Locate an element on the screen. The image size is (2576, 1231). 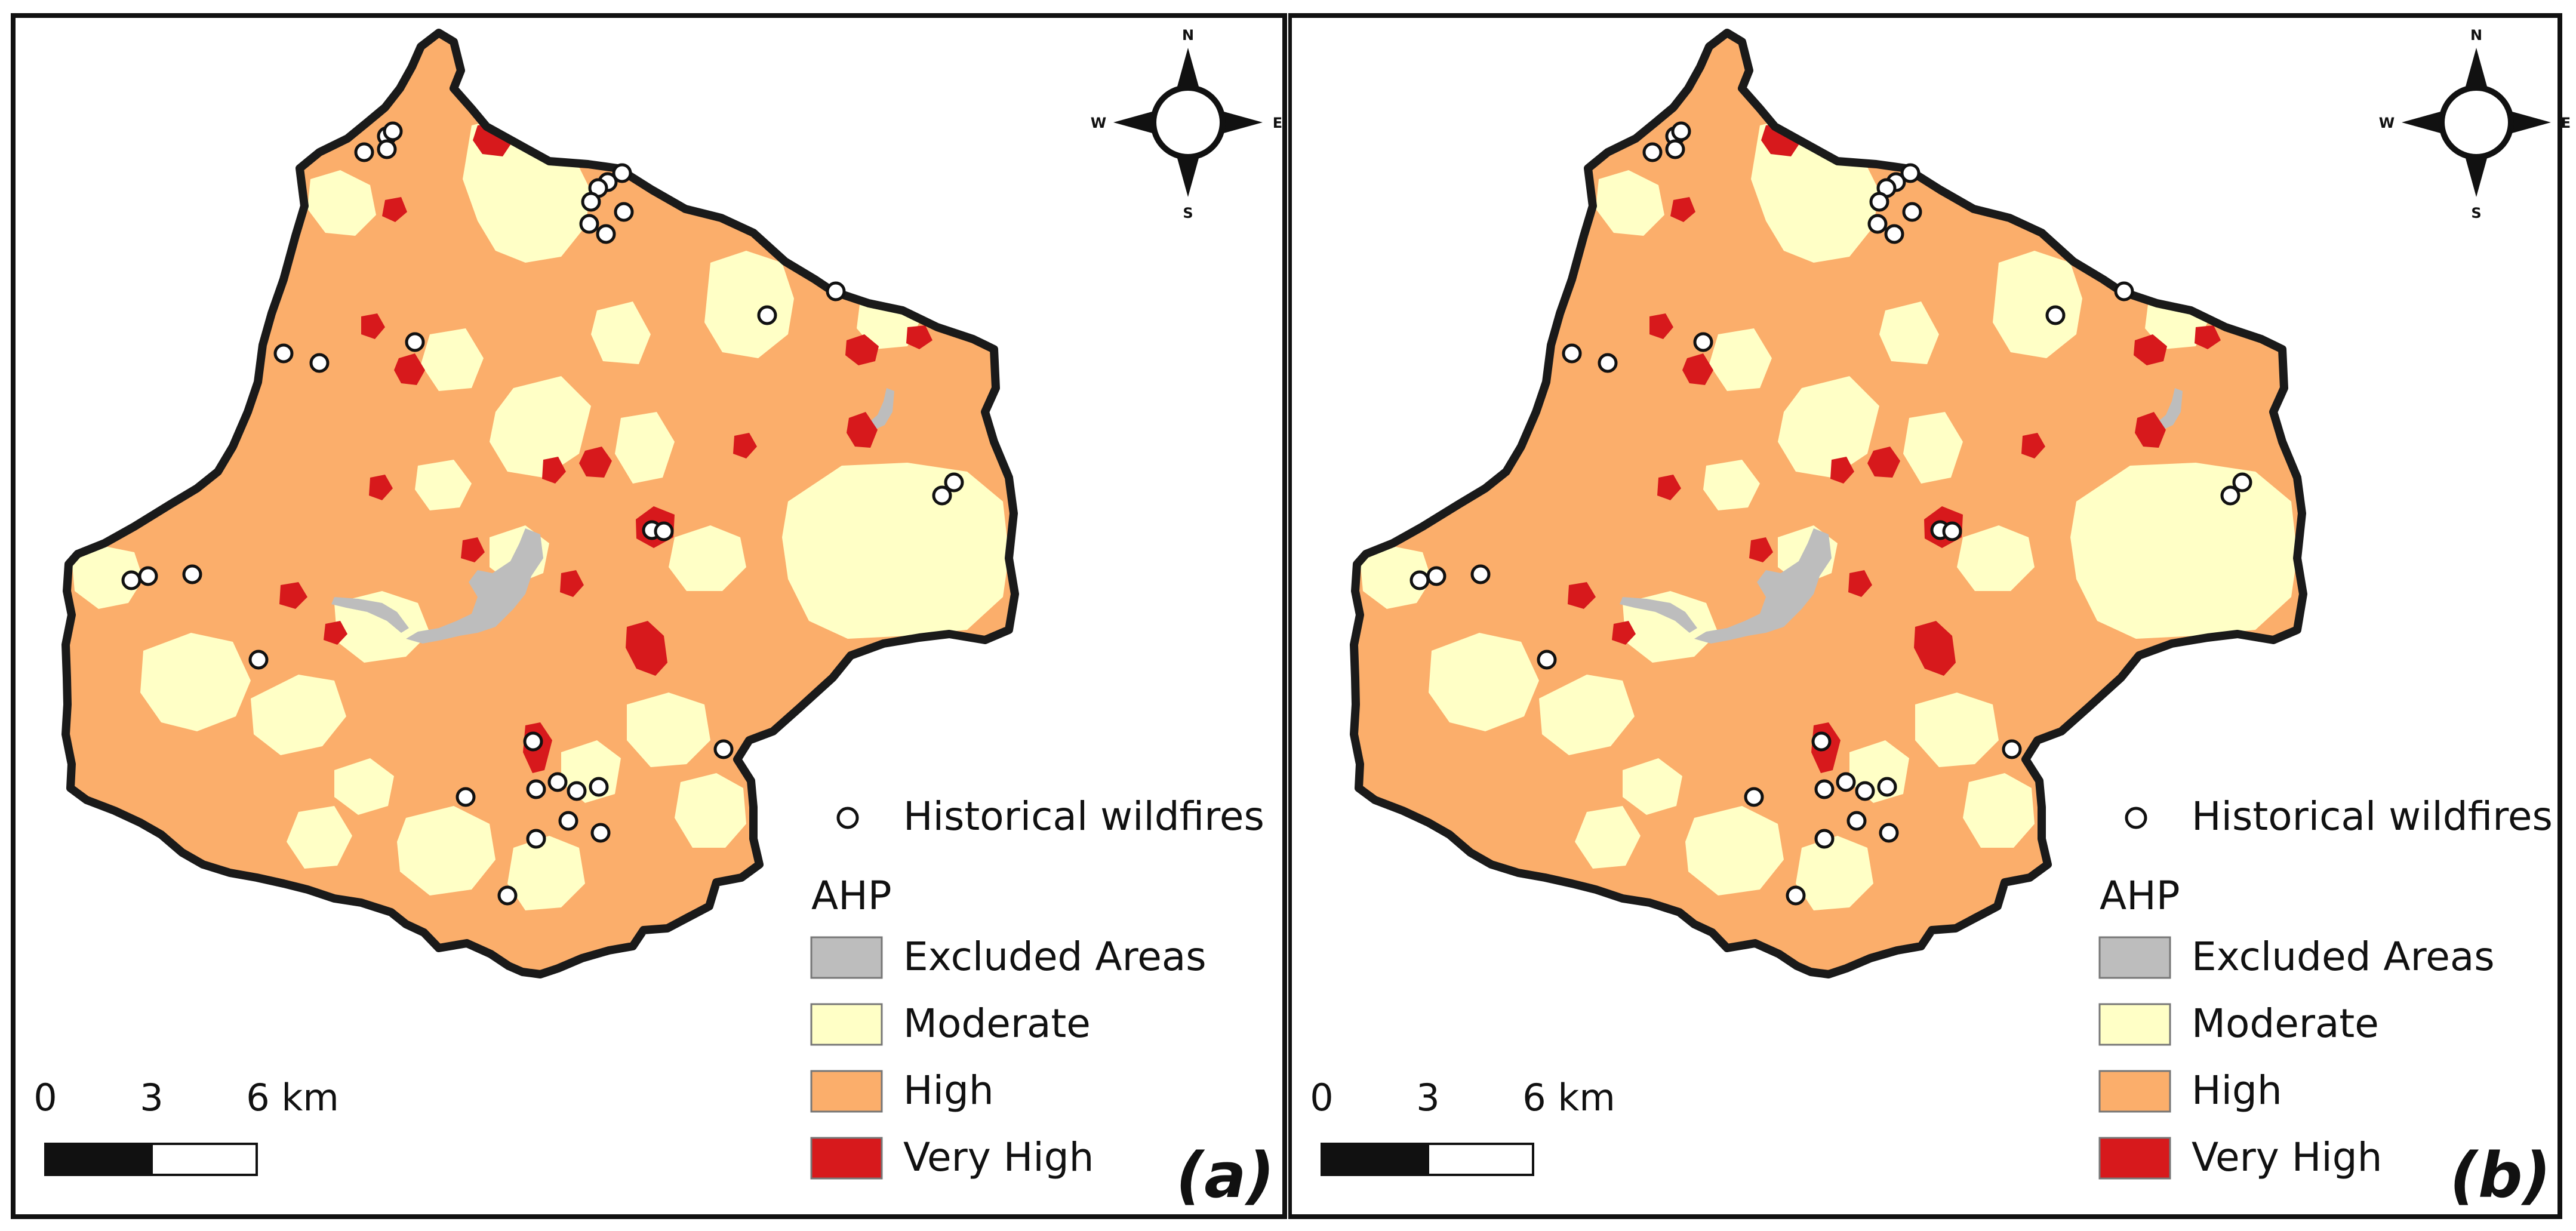
compass-w-label: W is located at coordinates (1098, 123).